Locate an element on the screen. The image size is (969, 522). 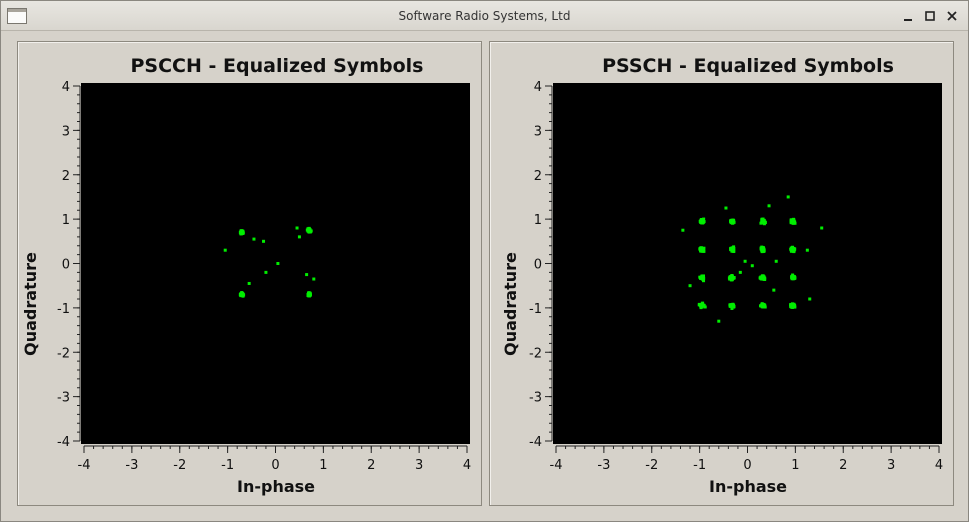
window-title: Software Radio Systems, Ltd is located at coordinates (484, 16).